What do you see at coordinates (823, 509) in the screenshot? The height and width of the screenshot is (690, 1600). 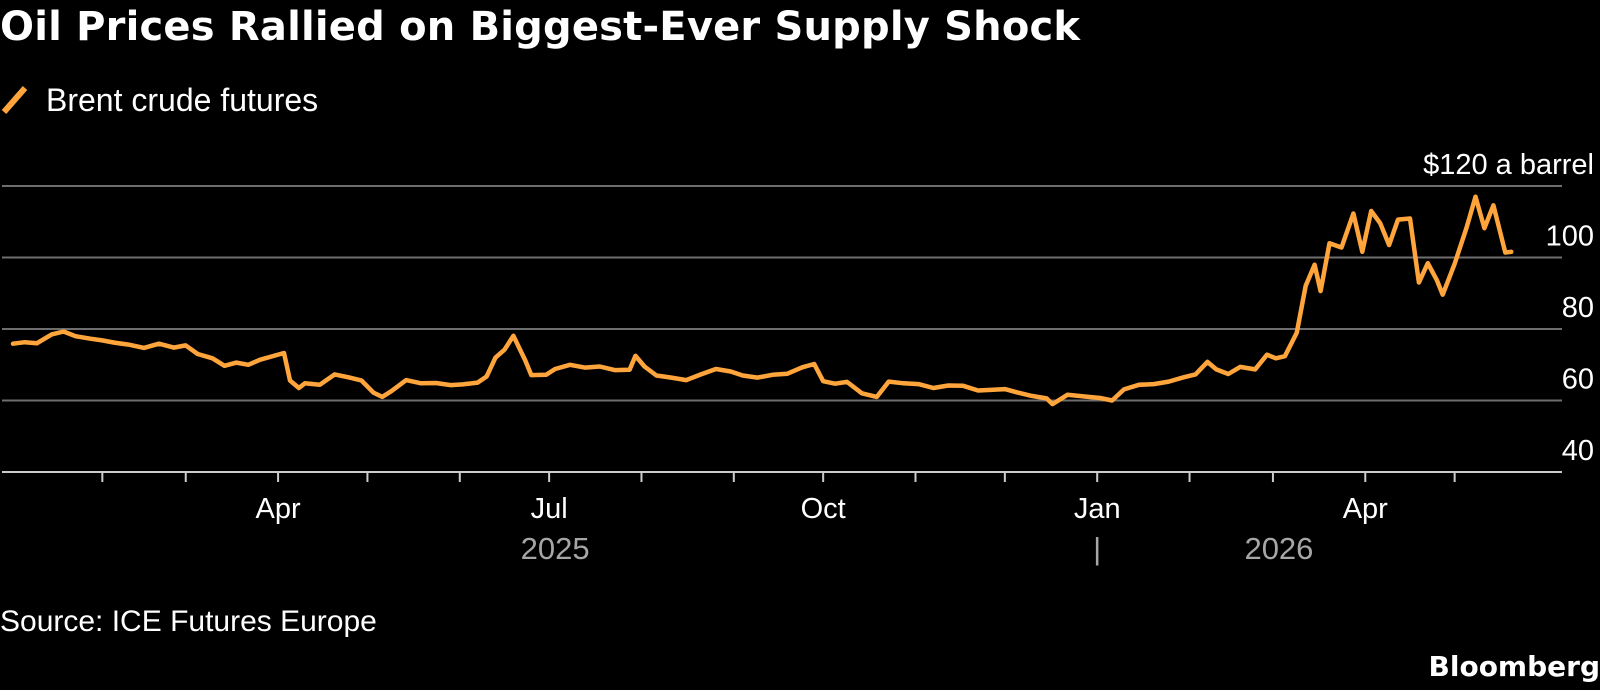 I see `x-tick-label-2025-10-01: Oct` at bounding box center [823, 509].